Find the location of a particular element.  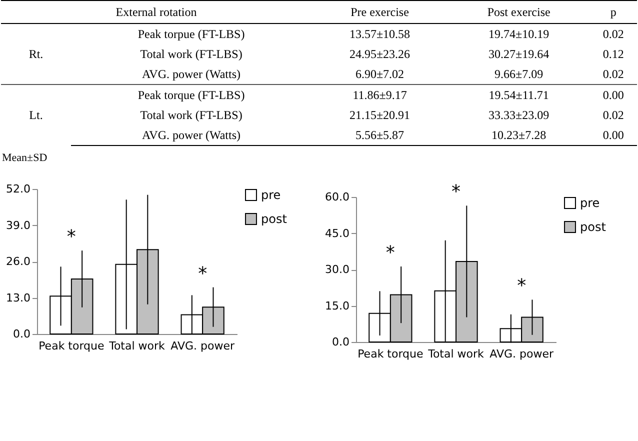

text: p is located at coordinates (613, 12).